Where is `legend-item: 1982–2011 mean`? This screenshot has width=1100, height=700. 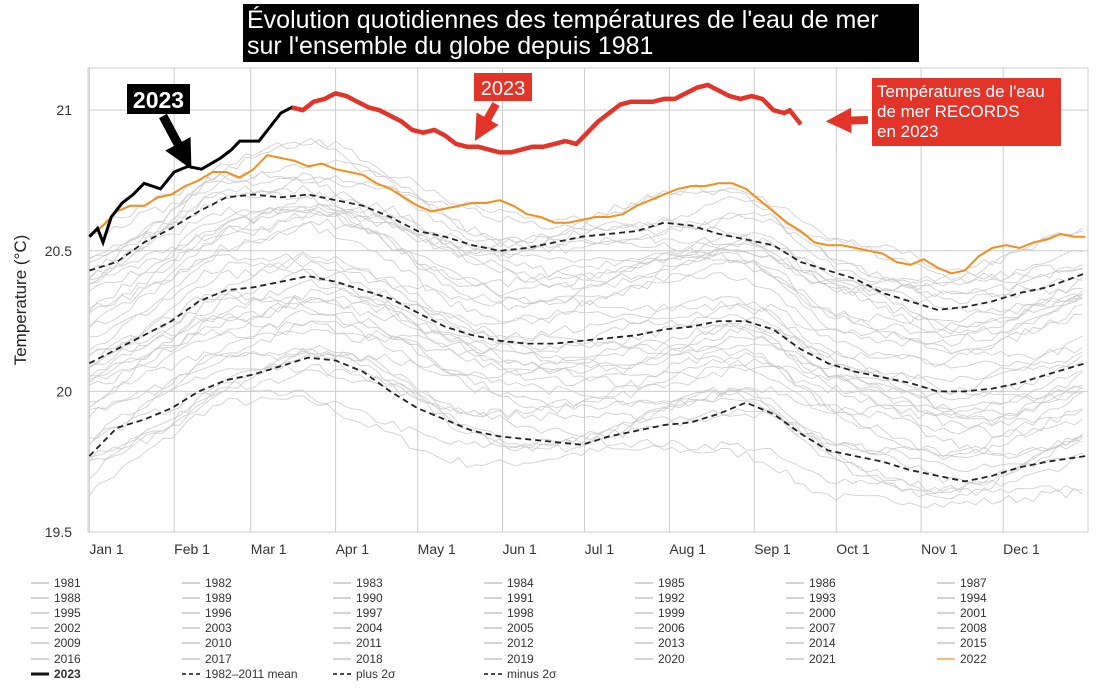
legend-item: 1982–2011 mean is located at coordinates (256, 673).